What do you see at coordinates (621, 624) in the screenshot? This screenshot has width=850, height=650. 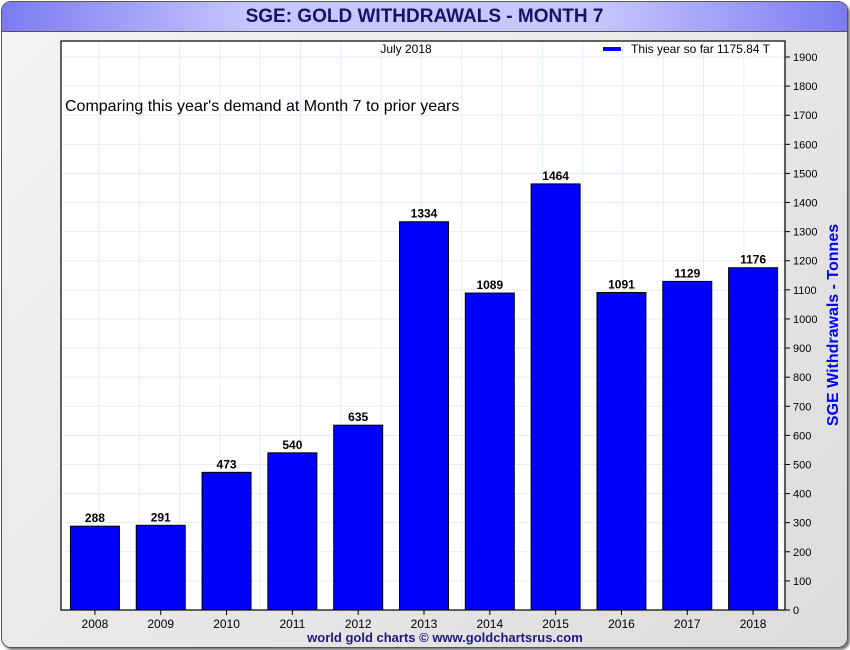 I see `x-tick-label: 2016` at bounding box center [621, 624].